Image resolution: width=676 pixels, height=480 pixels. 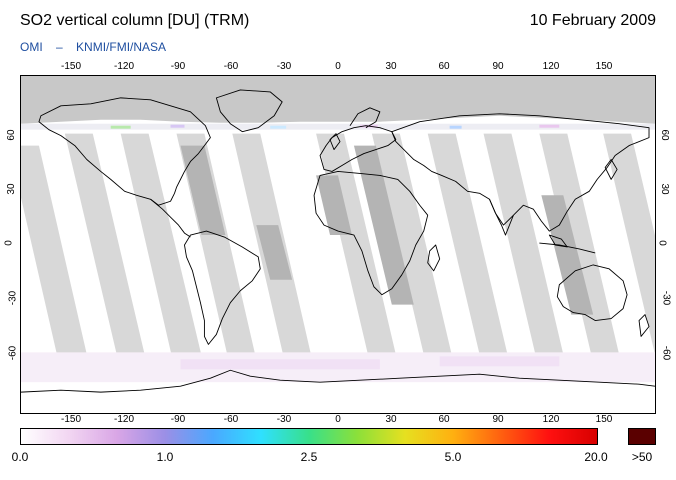 I want to click on lon-tick-top: -90, so click(x=178, y=66).